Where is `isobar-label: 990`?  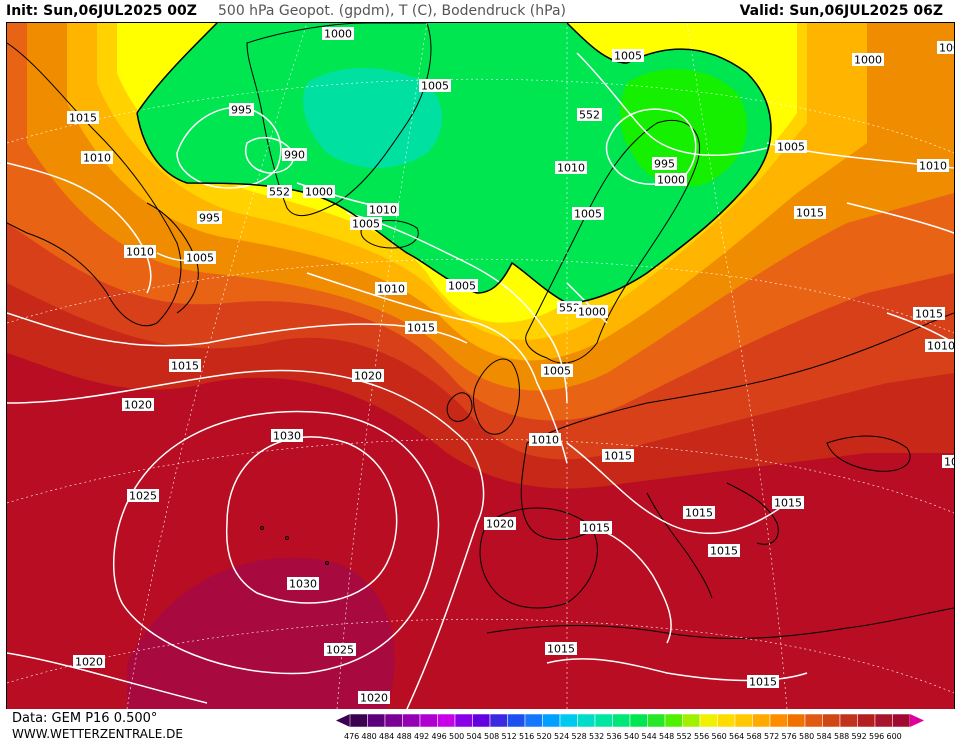 isobar-label: 990 is located at coordinates (294, 155).